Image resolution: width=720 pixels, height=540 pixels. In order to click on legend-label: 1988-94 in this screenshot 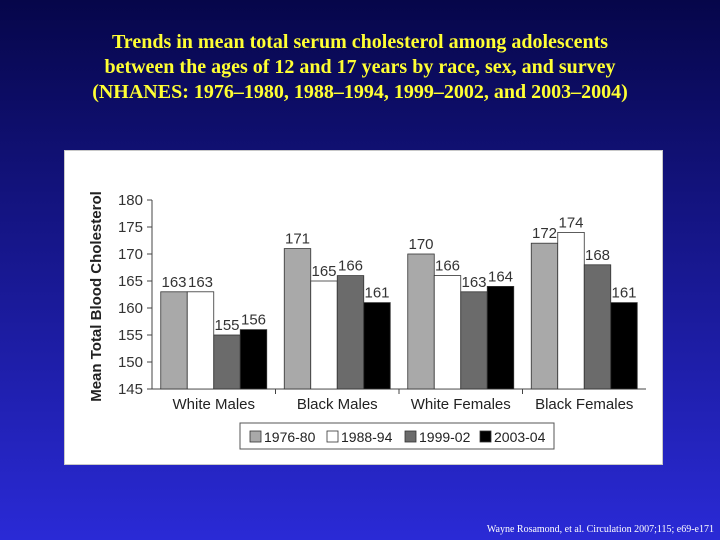, I will do `click(367, 437)`.